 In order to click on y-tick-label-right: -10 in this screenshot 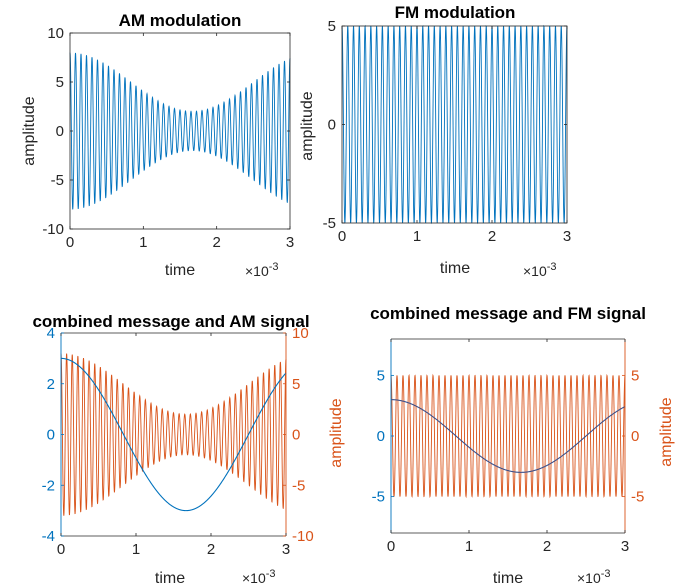, I will do `click(303, 536)`.